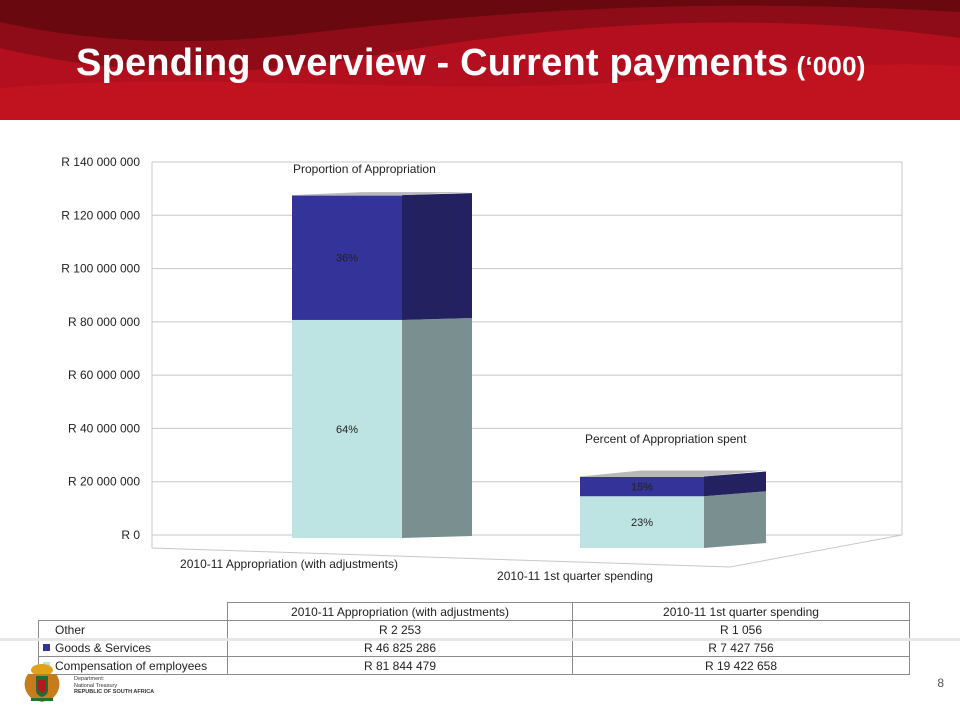 This screenshot has height=720, width=960. I want to click on y-tick-label: R 40 000 000, so click(104, 428).